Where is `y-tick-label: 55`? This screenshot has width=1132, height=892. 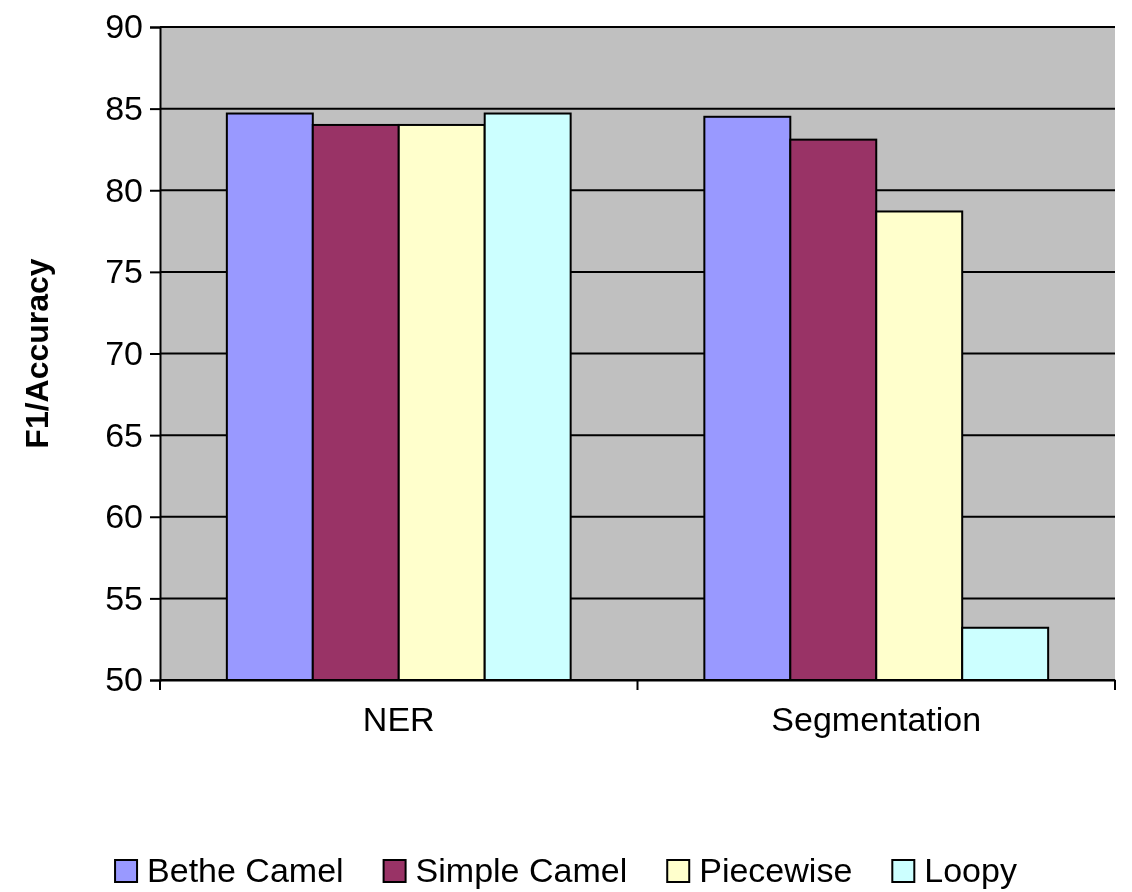
y-tick-label: 55 is located at coordinates (124, 597).